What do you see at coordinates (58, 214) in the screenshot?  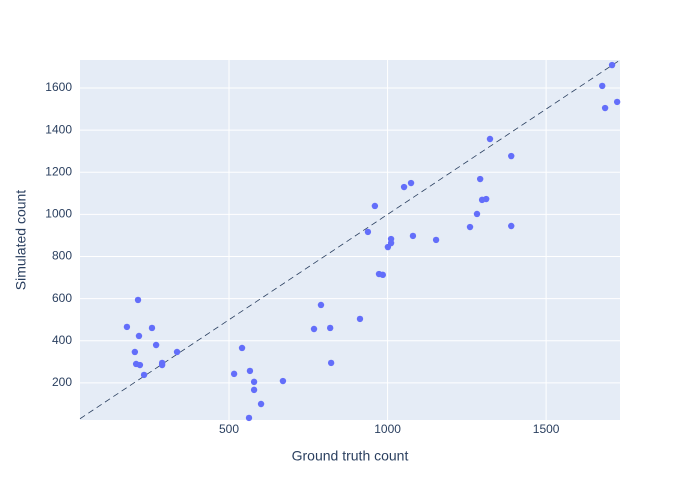 I see `y-tick-label: 1000` at bounding box center [58, 214].